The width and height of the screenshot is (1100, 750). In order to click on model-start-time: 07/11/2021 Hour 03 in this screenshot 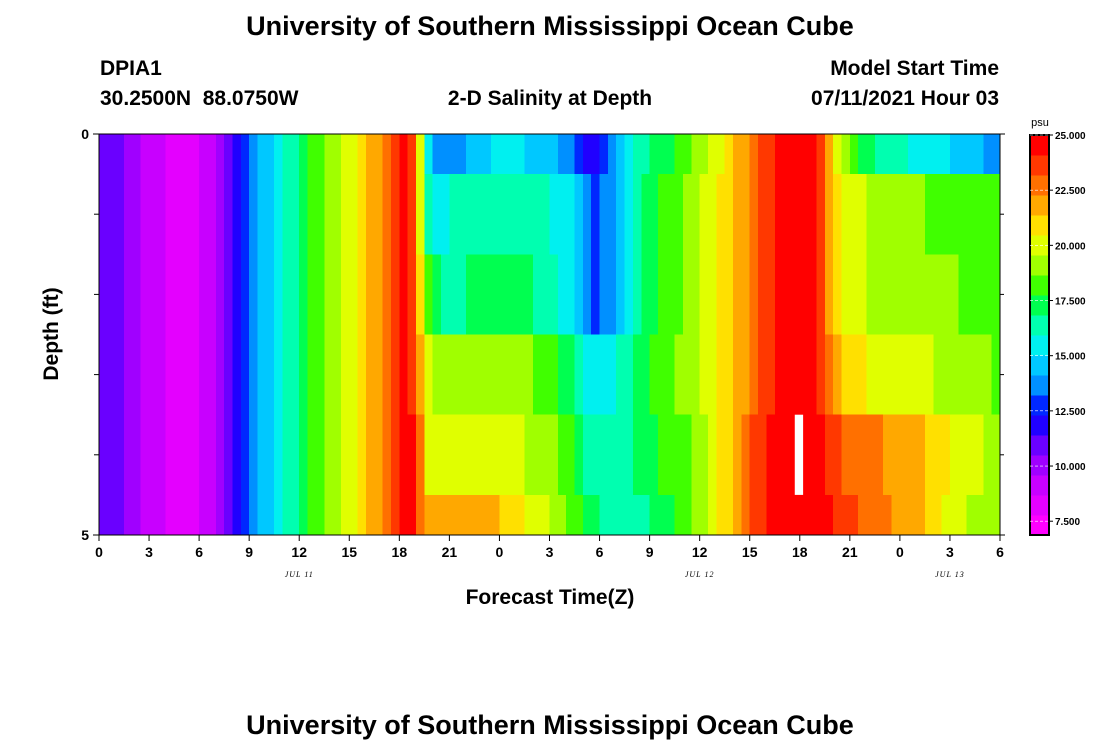, I will do `click(905, 98)`.